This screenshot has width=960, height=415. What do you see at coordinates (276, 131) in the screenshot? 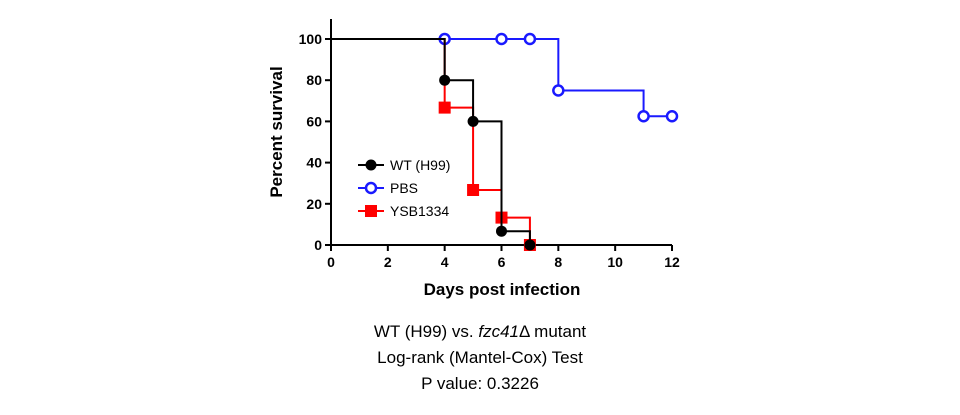
I see `y-axis-label: Percent survival` at bounding box center [276, 131].